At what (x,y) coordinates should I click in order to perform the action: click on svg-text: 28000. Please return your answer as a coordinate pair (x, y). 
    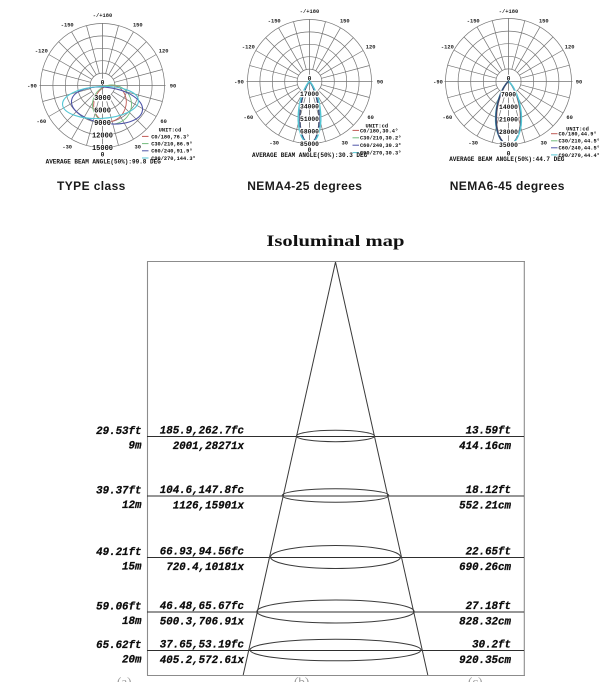
    Looking at the image, I should click on (508, 132).